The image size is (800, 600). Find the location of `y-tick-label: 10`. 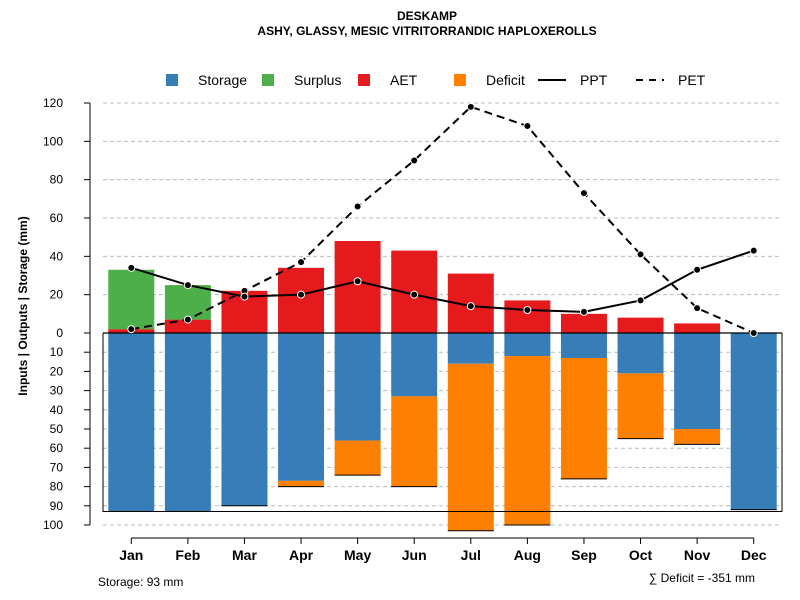

y-tick-label: 10 is located at coordinates (57, 352).